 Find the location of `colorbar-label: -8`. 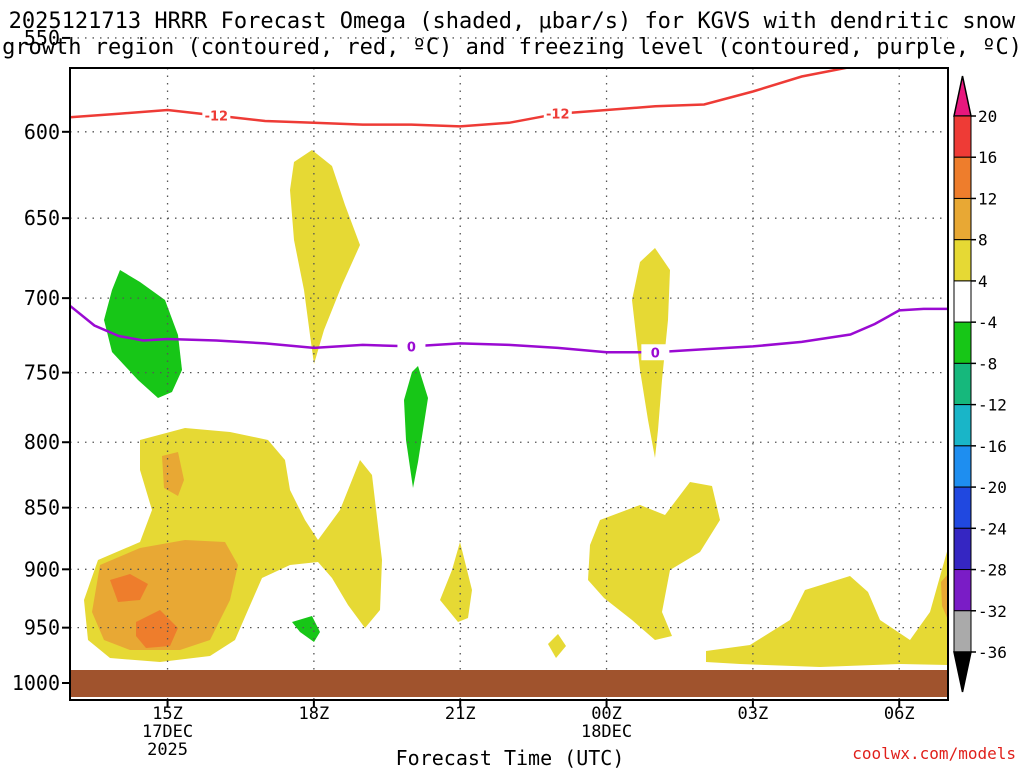

colorbar-label: -8 is located at coordinates (987, 363).